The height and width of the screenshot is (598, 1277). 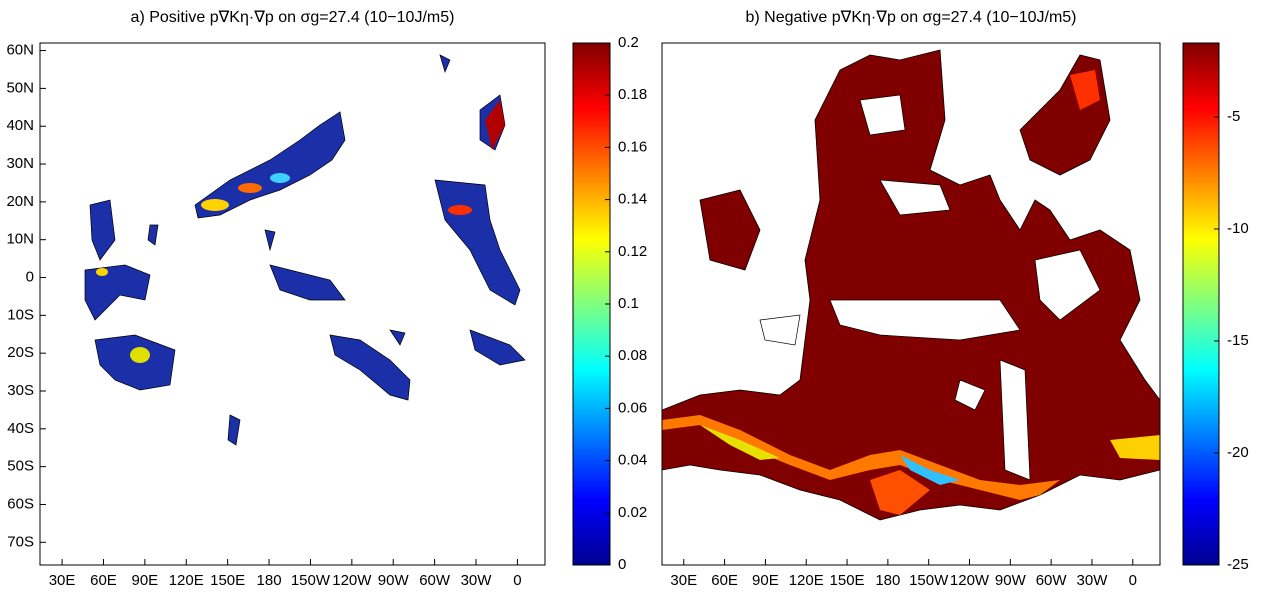 I want to click on colorbar-tick-label: 0.08, so click(x=632, y=355).